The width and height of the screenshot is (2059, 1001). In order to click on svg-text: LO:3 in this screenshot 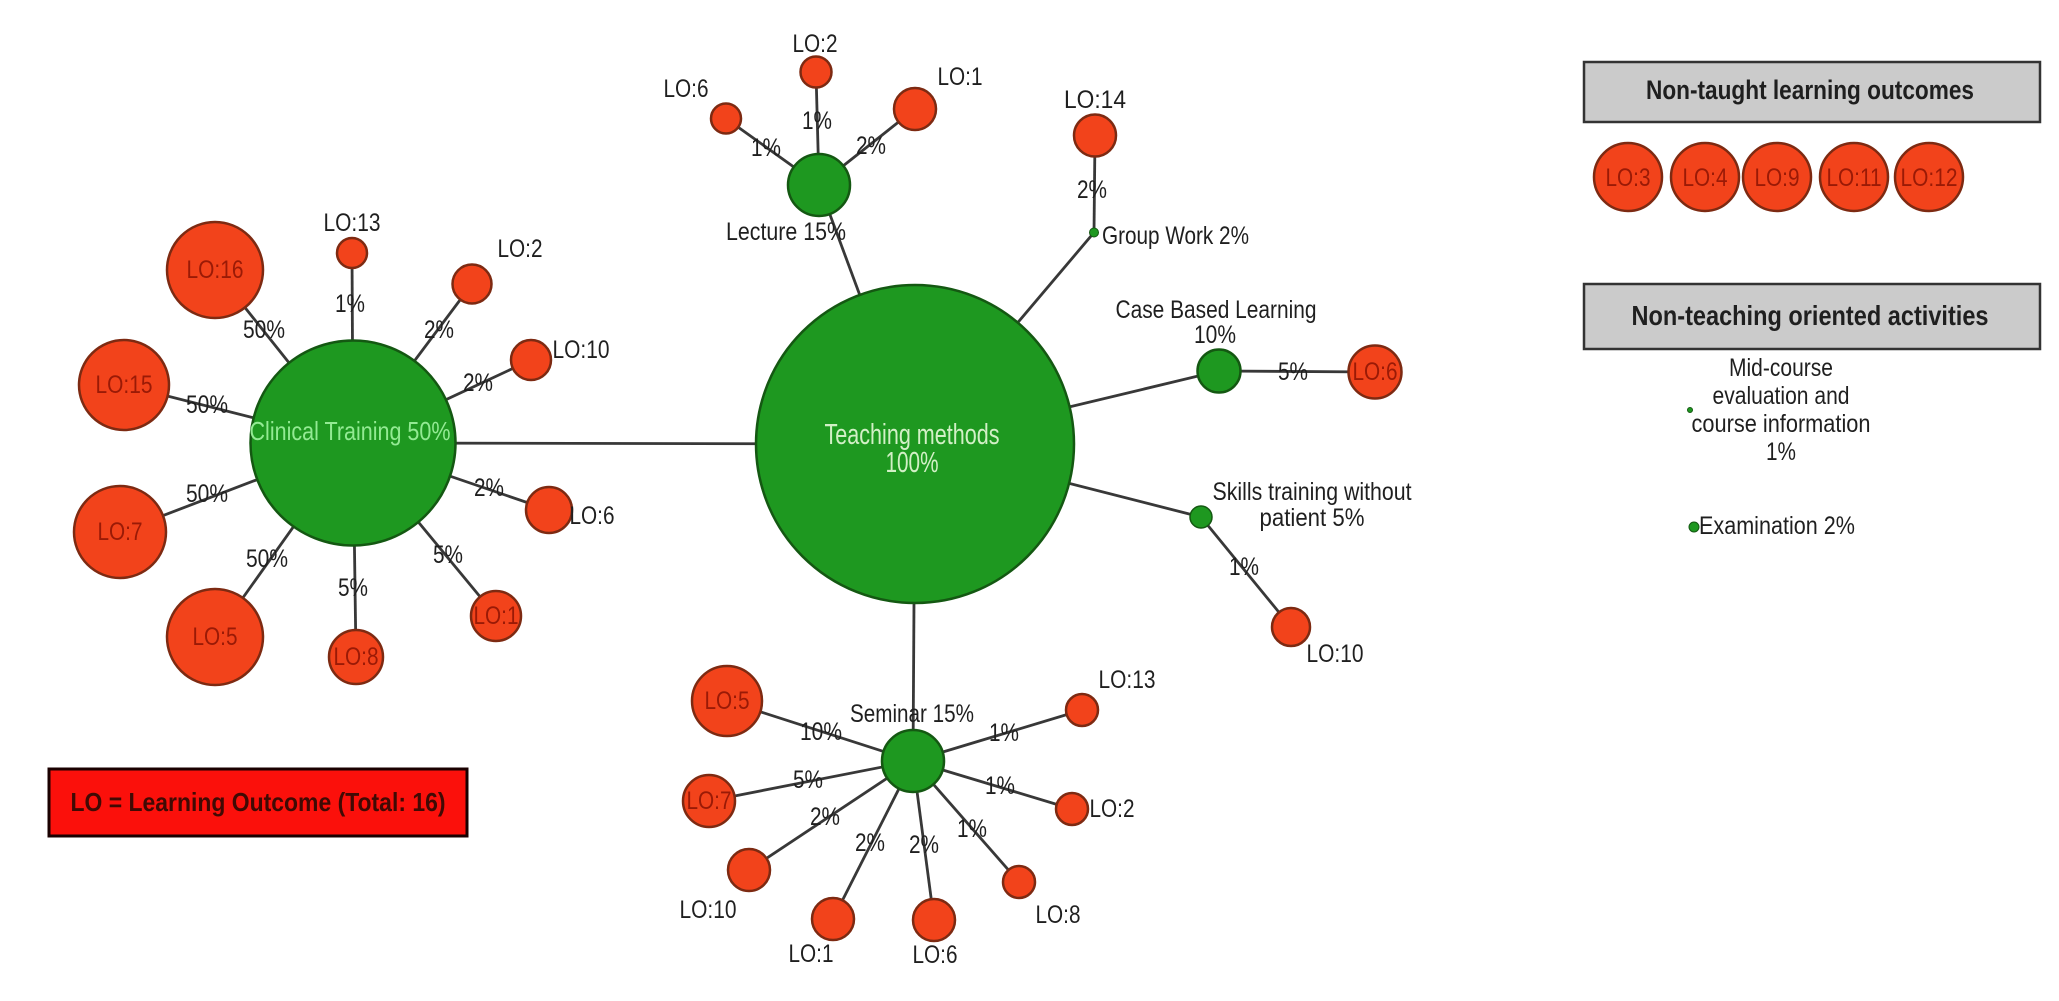, I will do `click(1628, 178)`.